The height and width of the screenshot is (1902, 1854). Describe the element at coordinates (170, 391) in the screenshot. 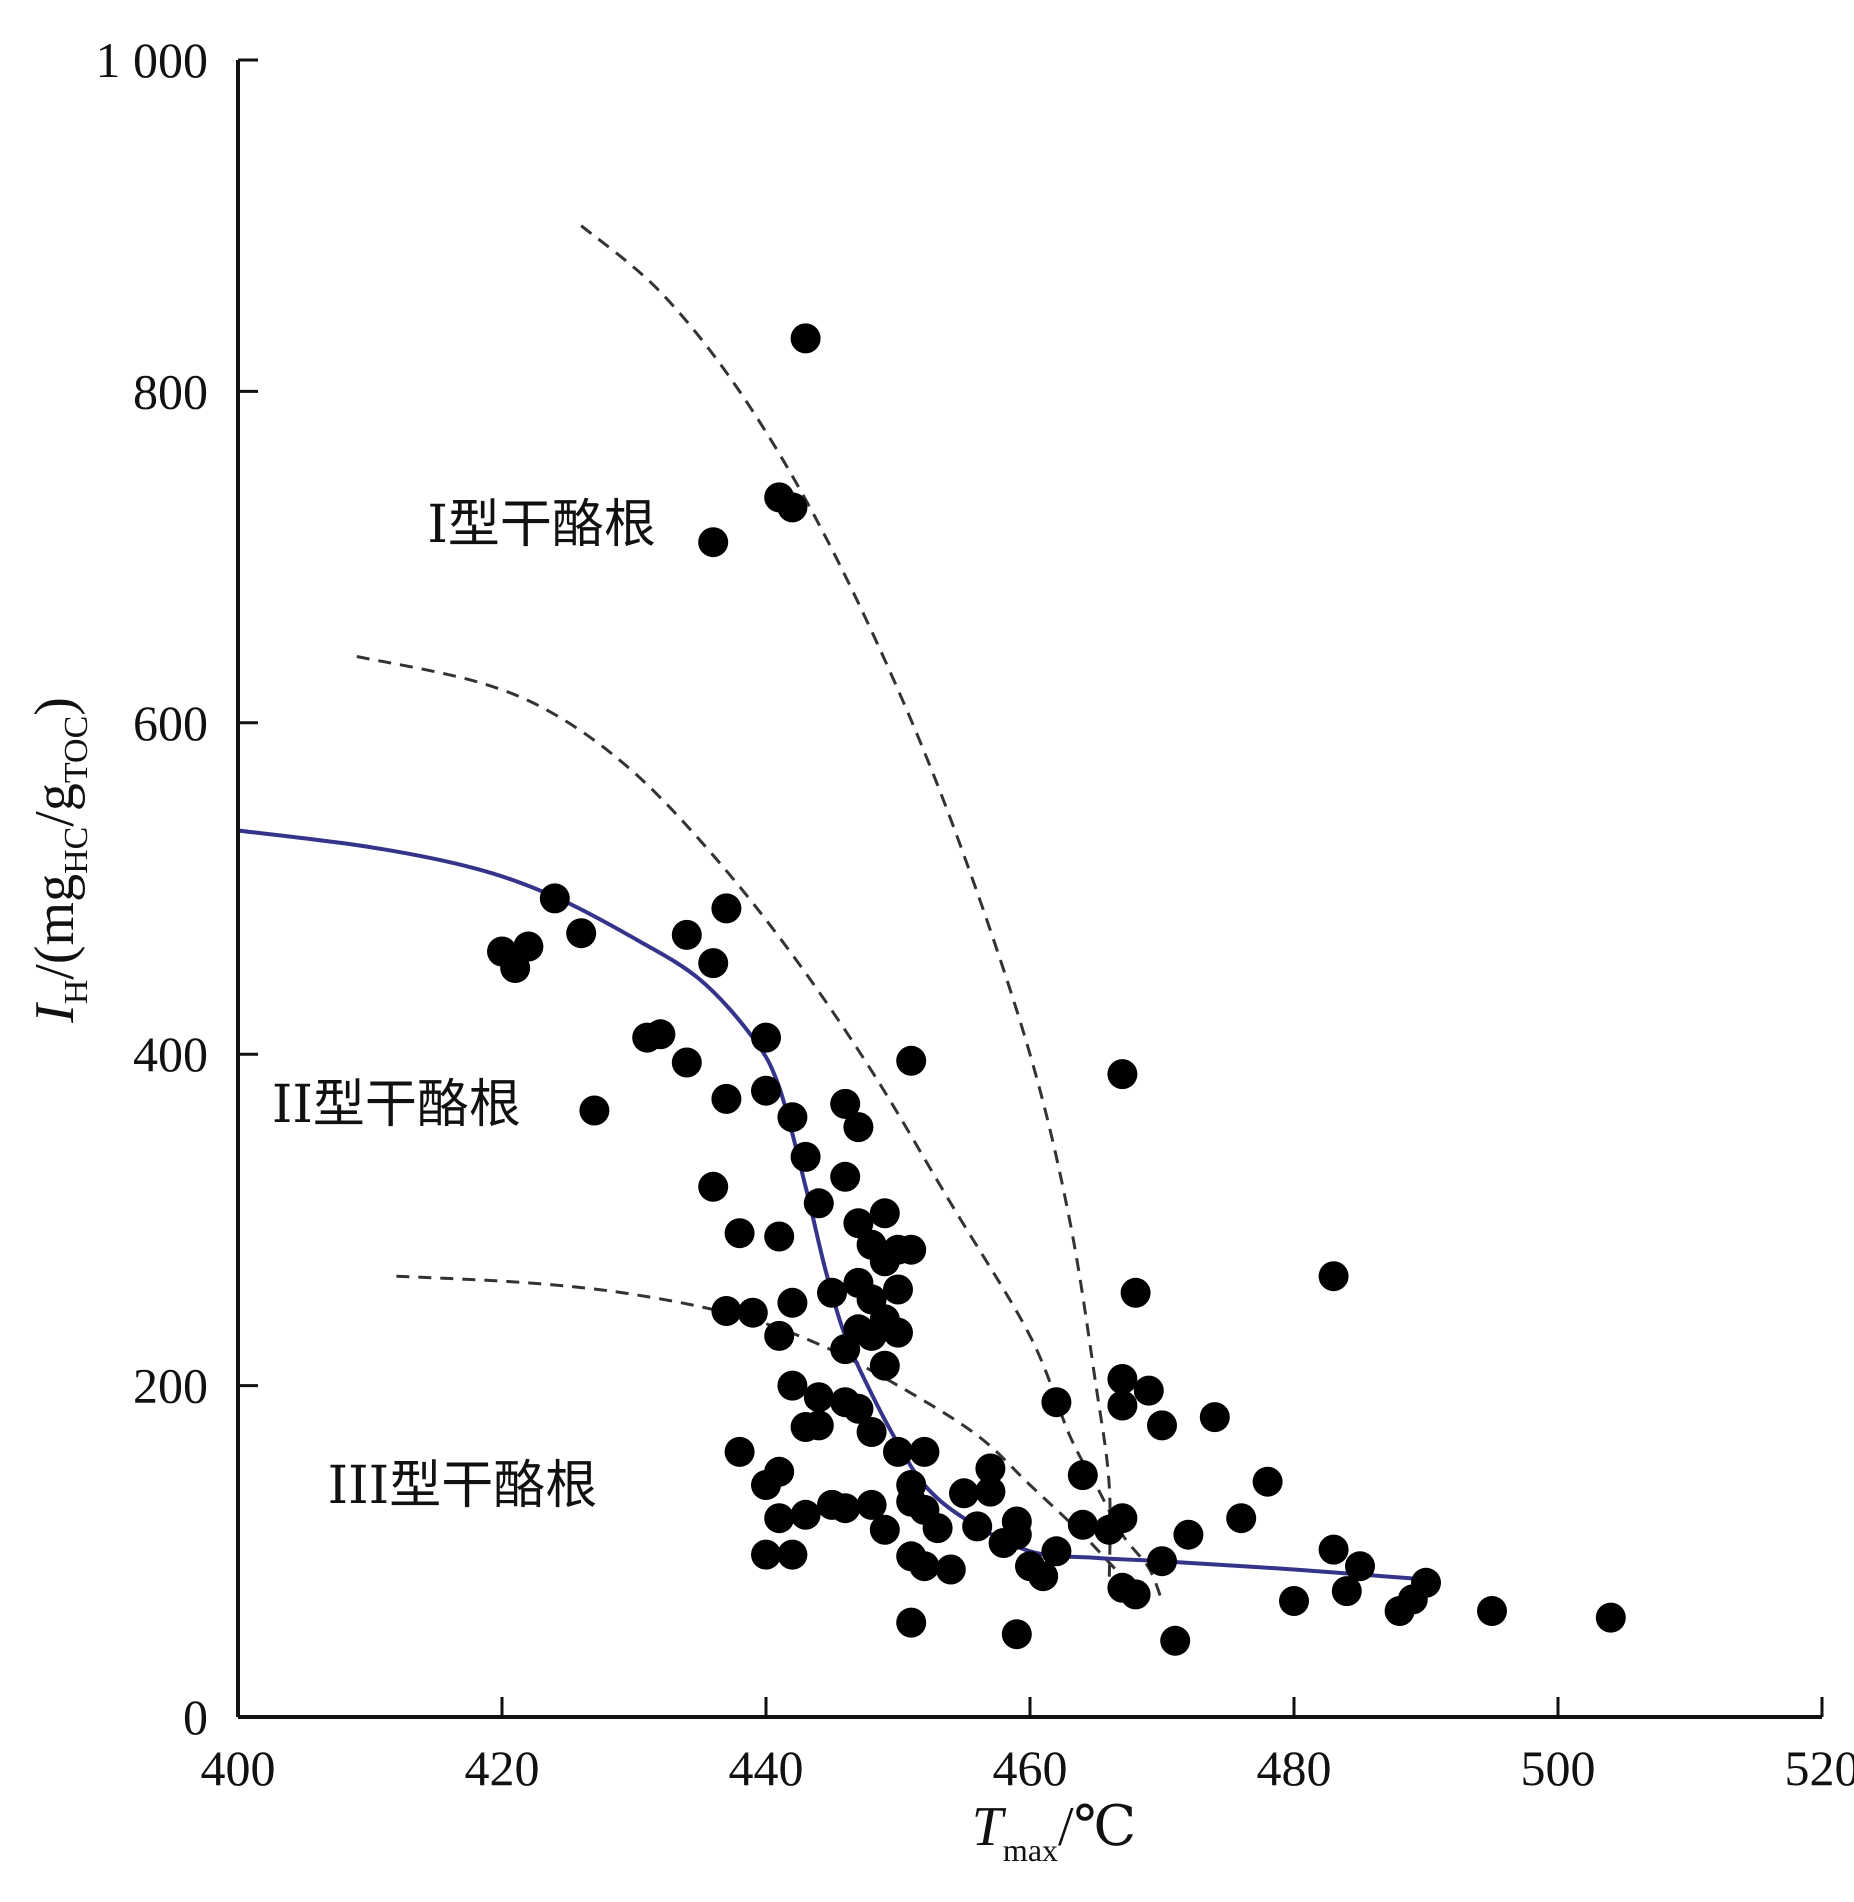

I see `y-tick-label: 800` at that location.